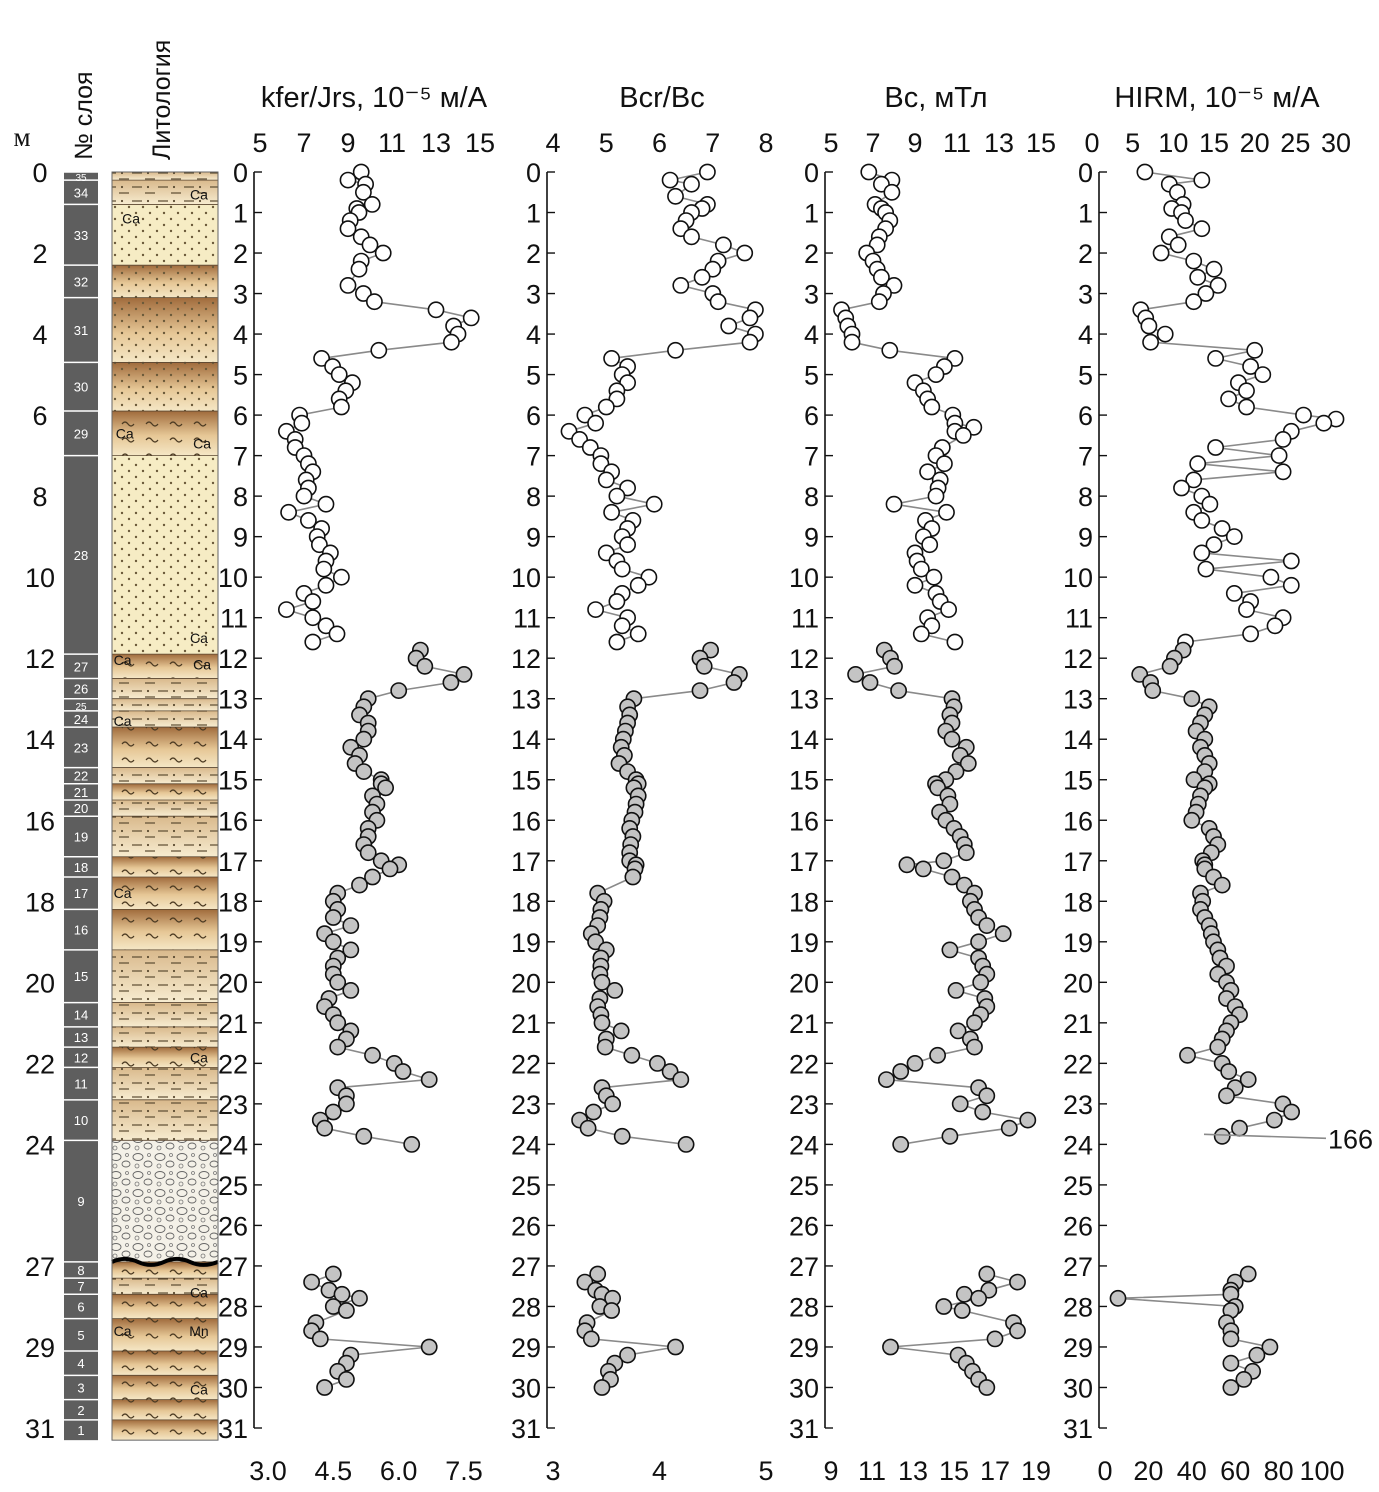 The width and height of the screenshot is (1379, 1492). Describe the element at coordinates (1085, 497) in the screenshot. I see `depth-tick-label: 8` at that location.